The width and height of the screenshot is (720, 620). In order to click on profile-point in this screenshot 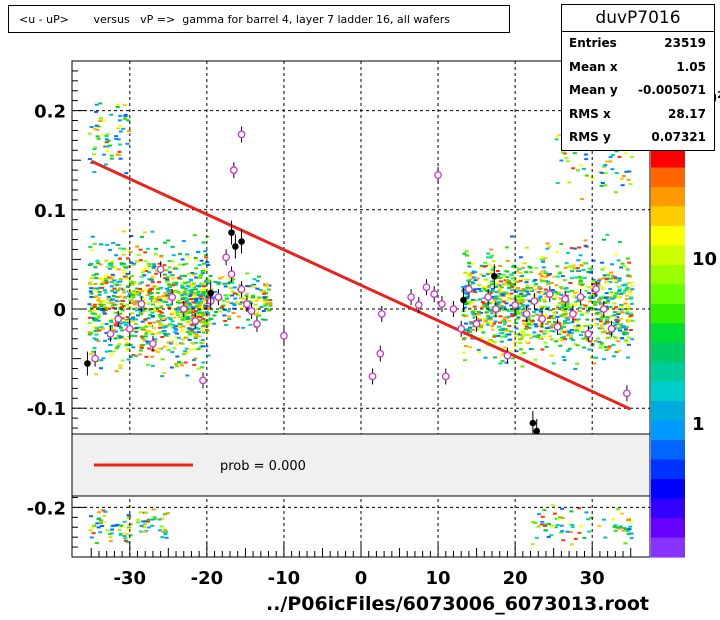, I will do `click(469, 289)`.